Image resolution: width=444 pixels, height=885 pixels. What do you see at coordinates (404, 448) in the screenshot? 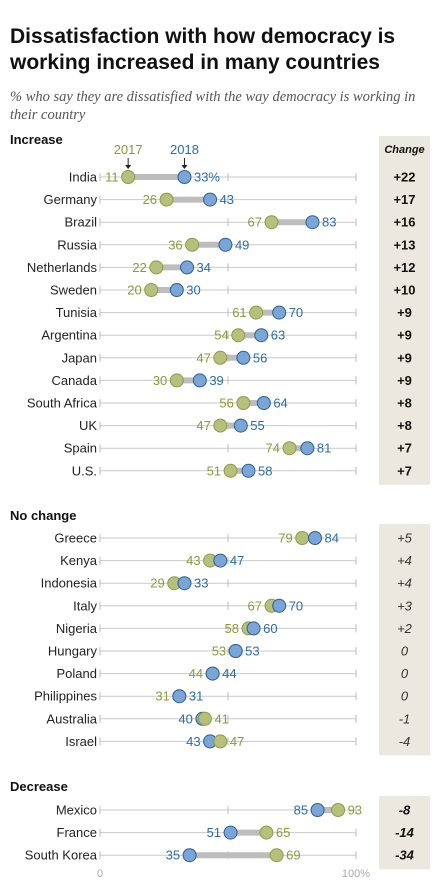
I see `change-value: +7` at bounding box center [404, 448].